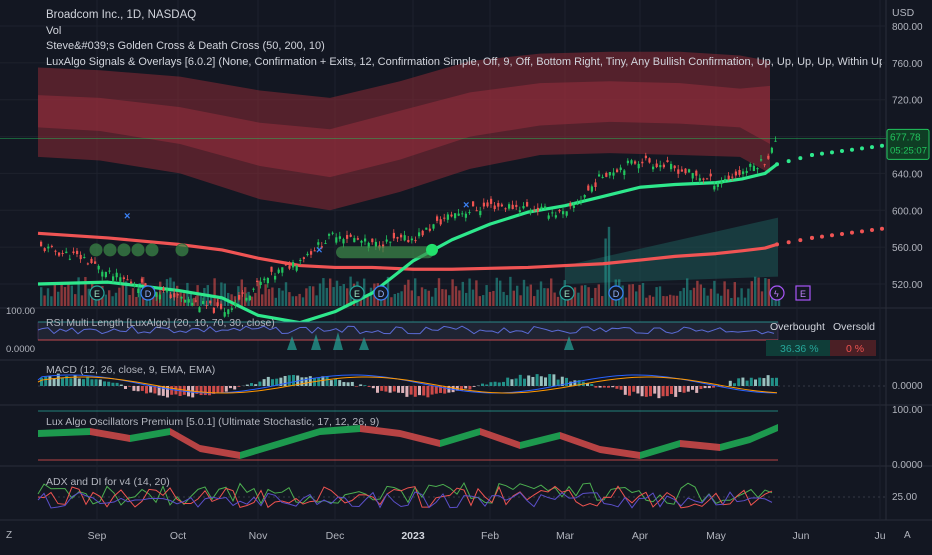 The image size is (932, 555). What do you see at coordinates (565, 536) in the screenshot?
I see `time-tick-label: Mar` at bounding box center [565, 536].